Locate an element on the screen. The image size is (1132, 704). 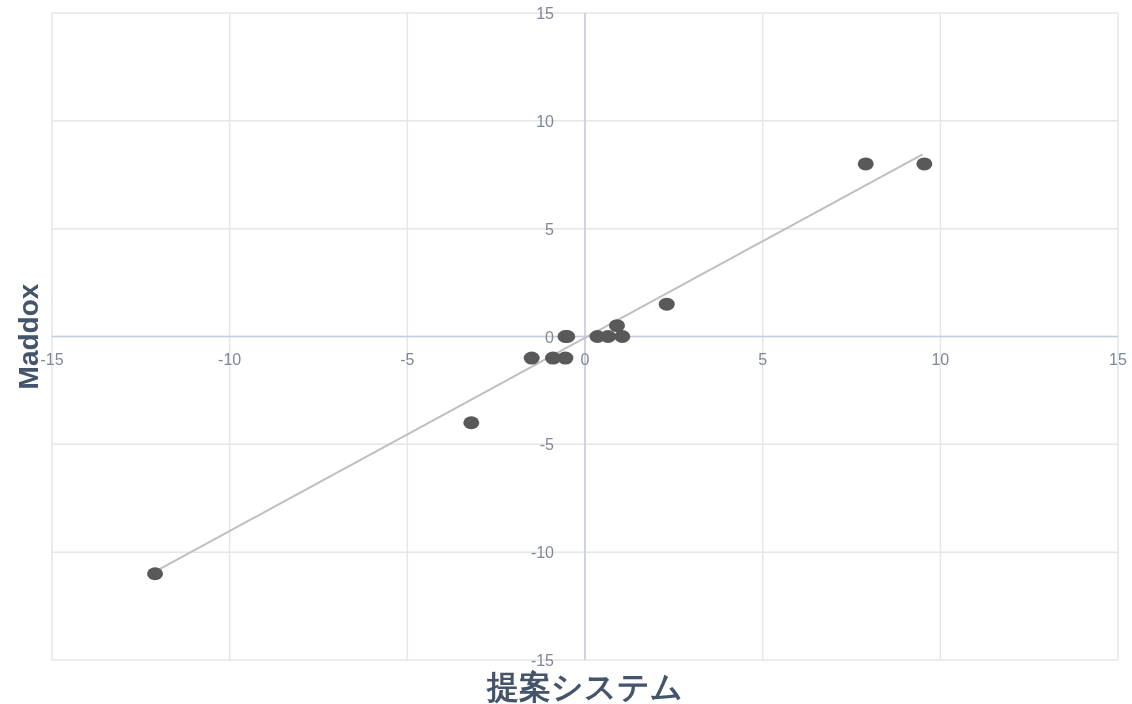
y-tick-label: -15 is located at coordinates (542, 660).